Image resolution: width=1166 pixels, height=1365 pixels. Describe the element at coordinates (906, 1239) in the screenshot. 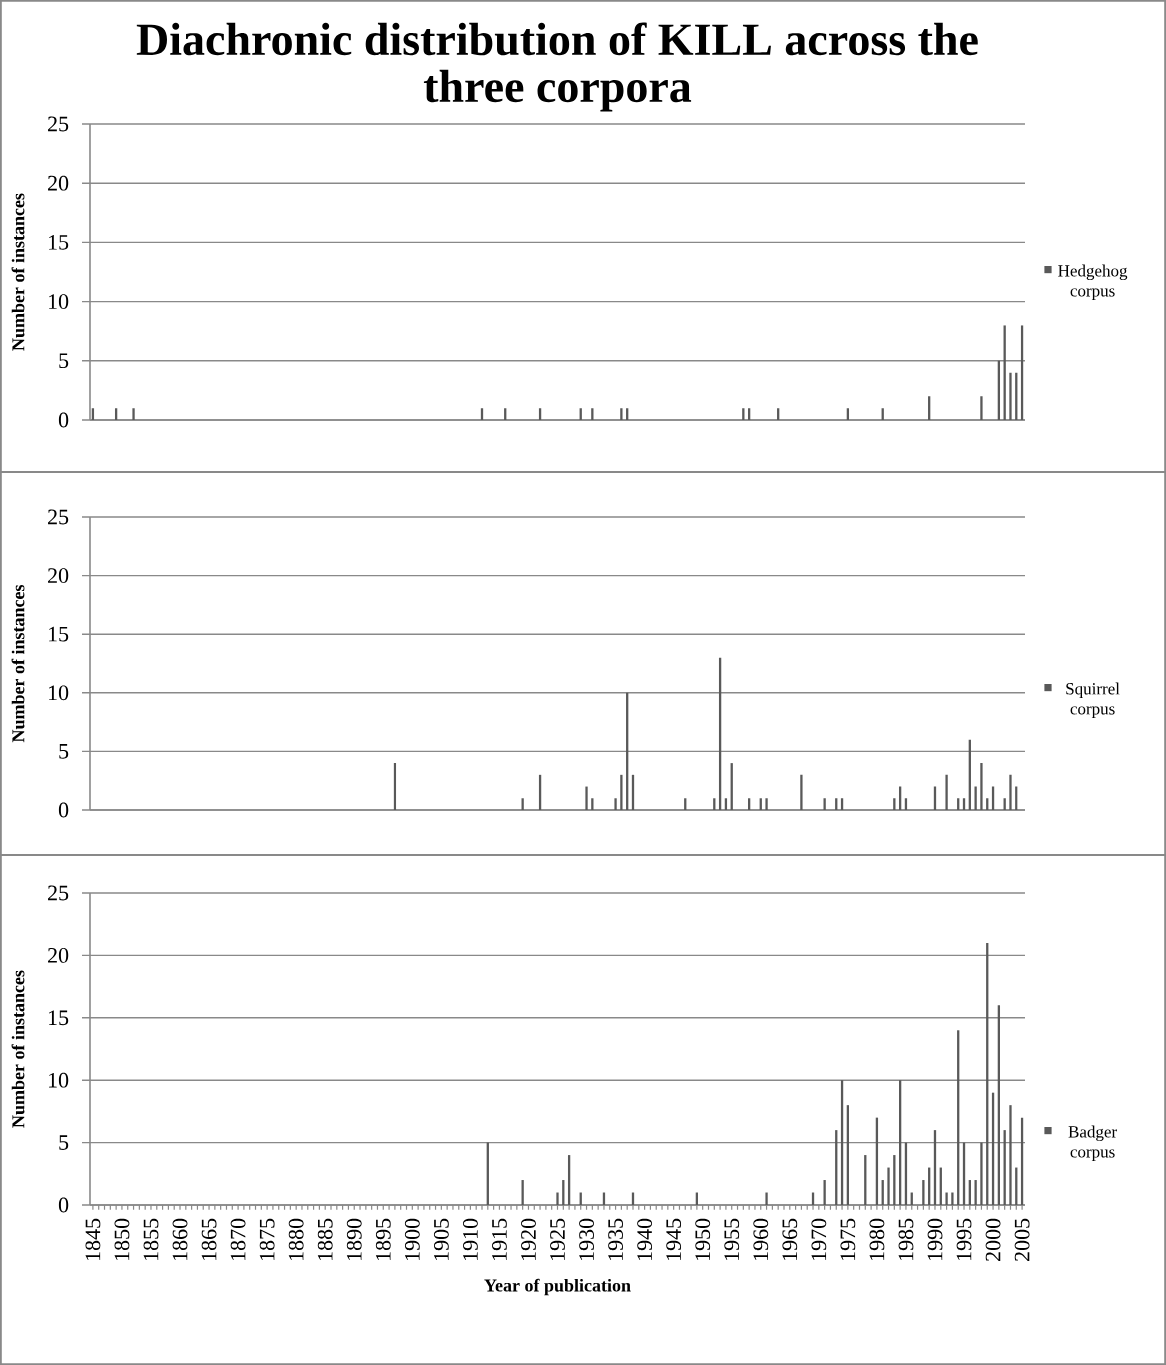

I see `x-tick-label: 1985` at that location.